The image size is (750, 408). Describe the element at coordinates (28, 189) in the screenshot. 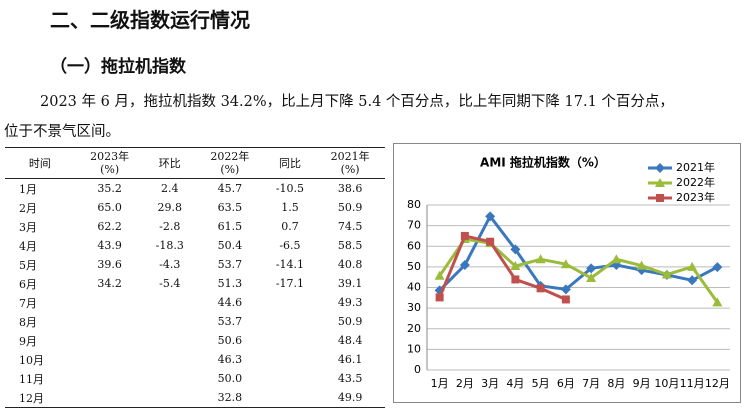

I see `table-cell: 1月` at that location.